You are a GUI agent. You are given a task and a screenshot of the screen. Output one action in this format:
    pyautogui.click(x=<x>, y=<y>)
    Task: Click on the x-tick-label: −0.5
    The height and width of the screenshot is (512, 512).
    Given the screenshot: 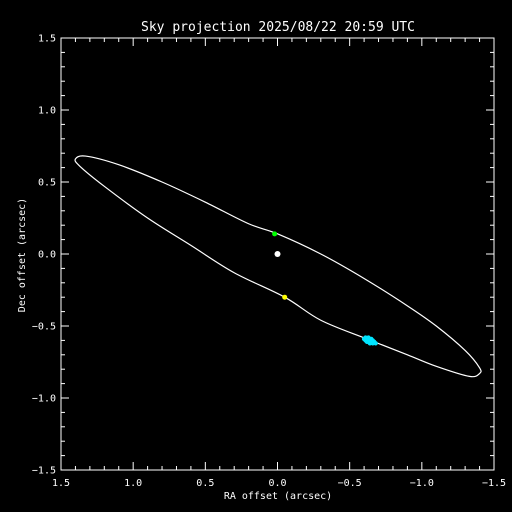 What is the action you would take?
    pyautogui.click(x=350, y=483)
    